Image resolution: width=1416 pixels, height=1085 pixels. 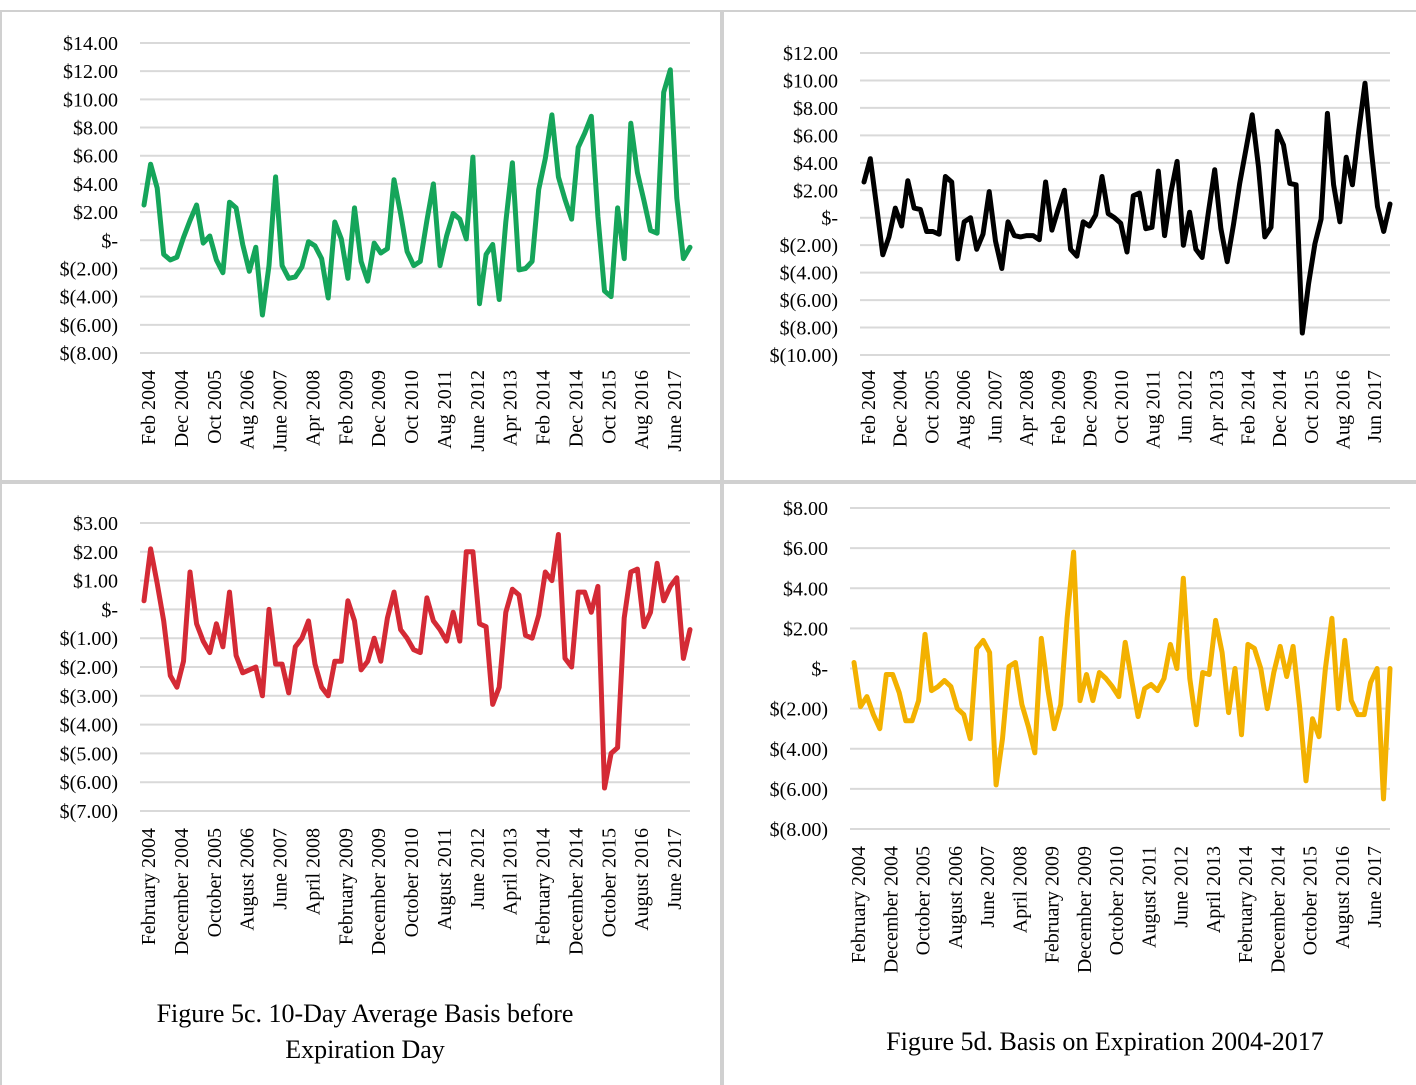 What do you see at coordinates (1, 547) in the screenshot?
I see `border-left` at bounding box center [1, 547].